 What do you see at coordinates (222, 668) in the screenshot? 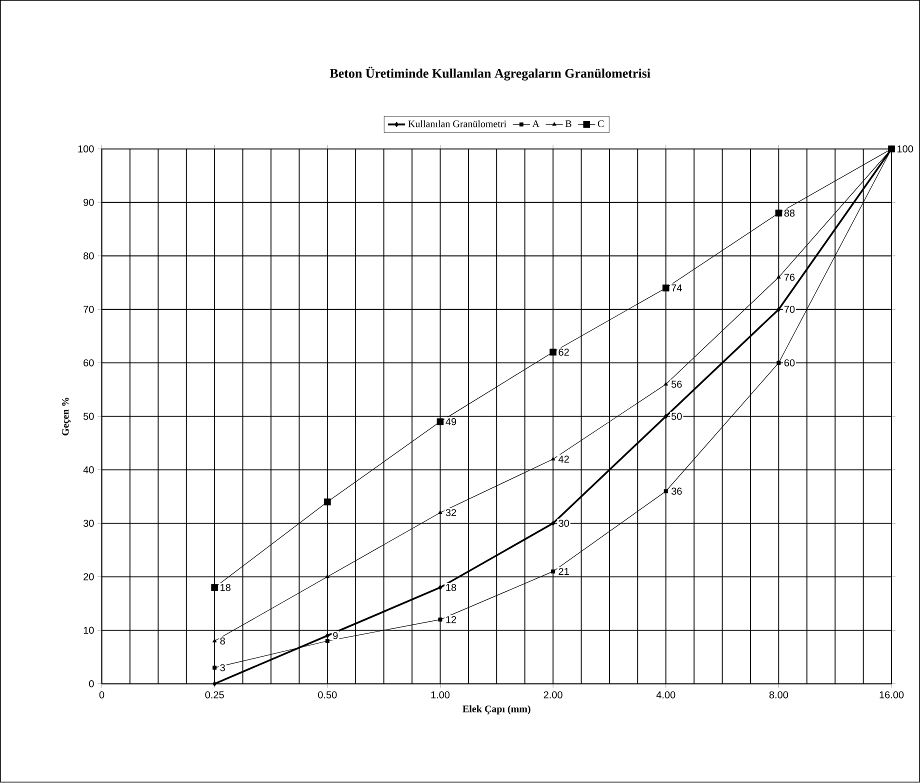
I see `data-label: 3` at bounding box center [222, 668].